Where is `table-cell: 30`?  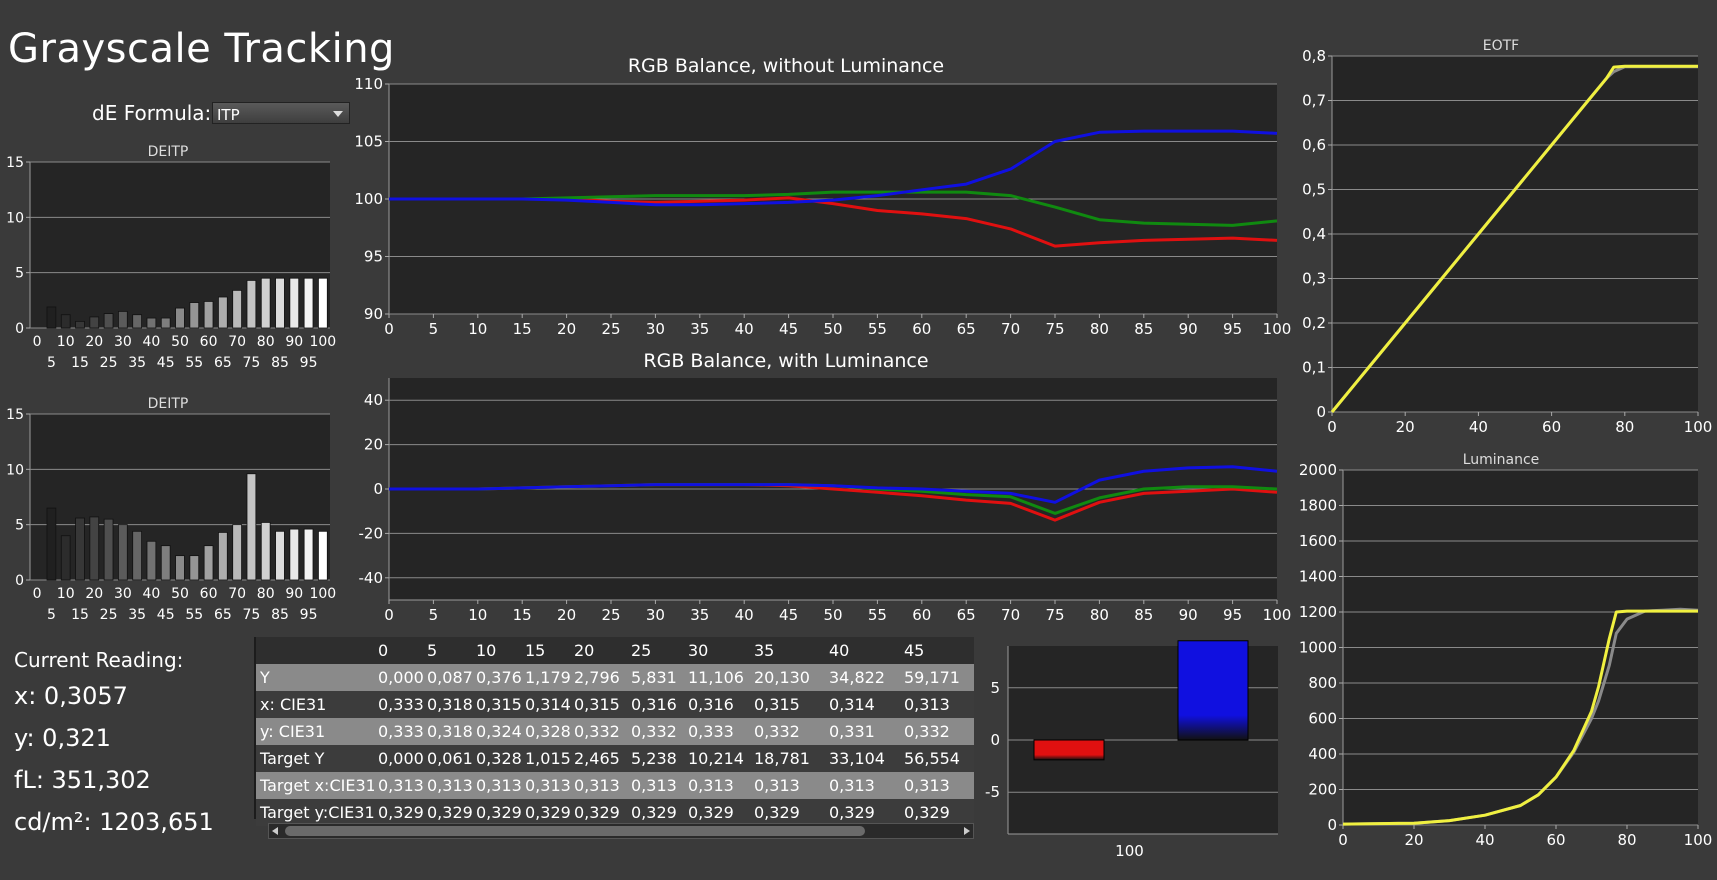
table-cell: 30 is located at coordinates (717, 650).